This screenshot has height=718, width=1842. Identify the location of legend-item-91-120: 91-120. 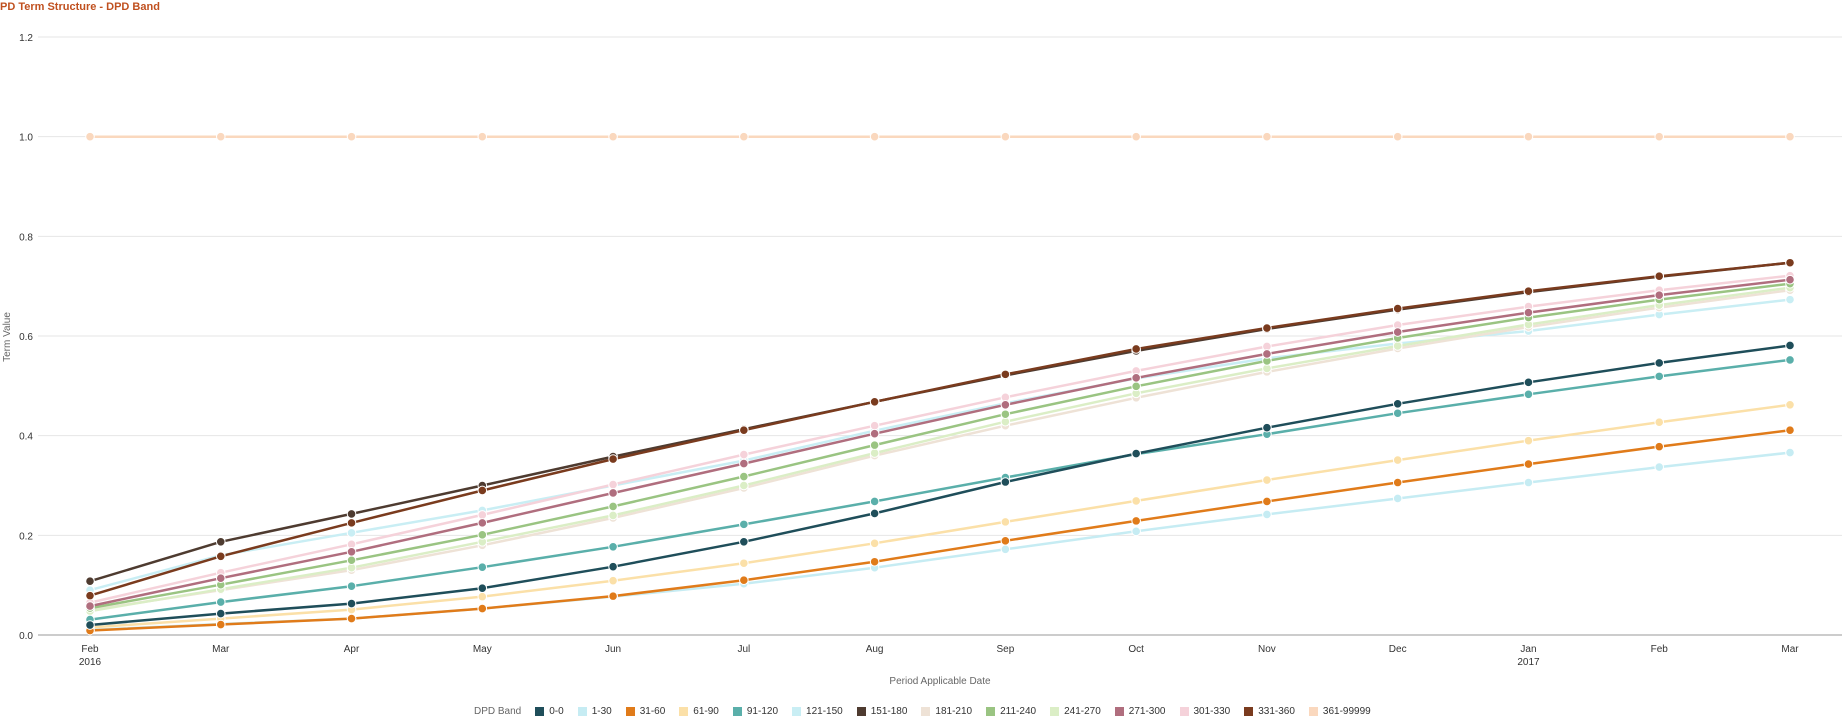
(755, 711).